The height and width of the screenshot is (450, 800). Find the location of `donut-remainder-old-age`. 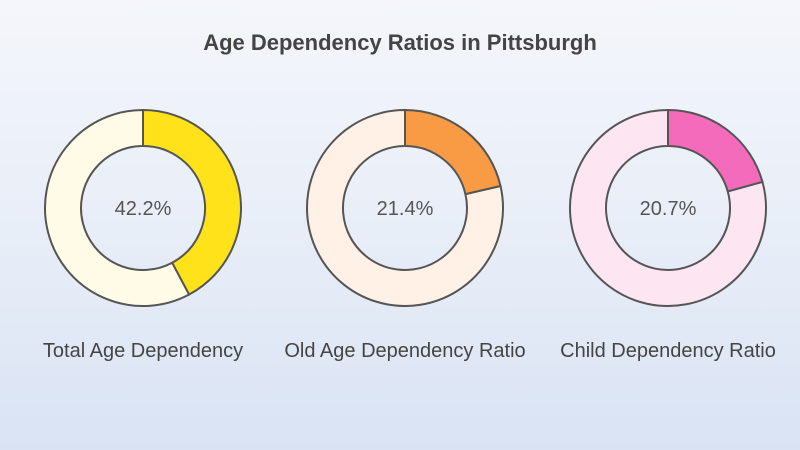

donut-remainder-old-age is located at coordinates (405, 207).